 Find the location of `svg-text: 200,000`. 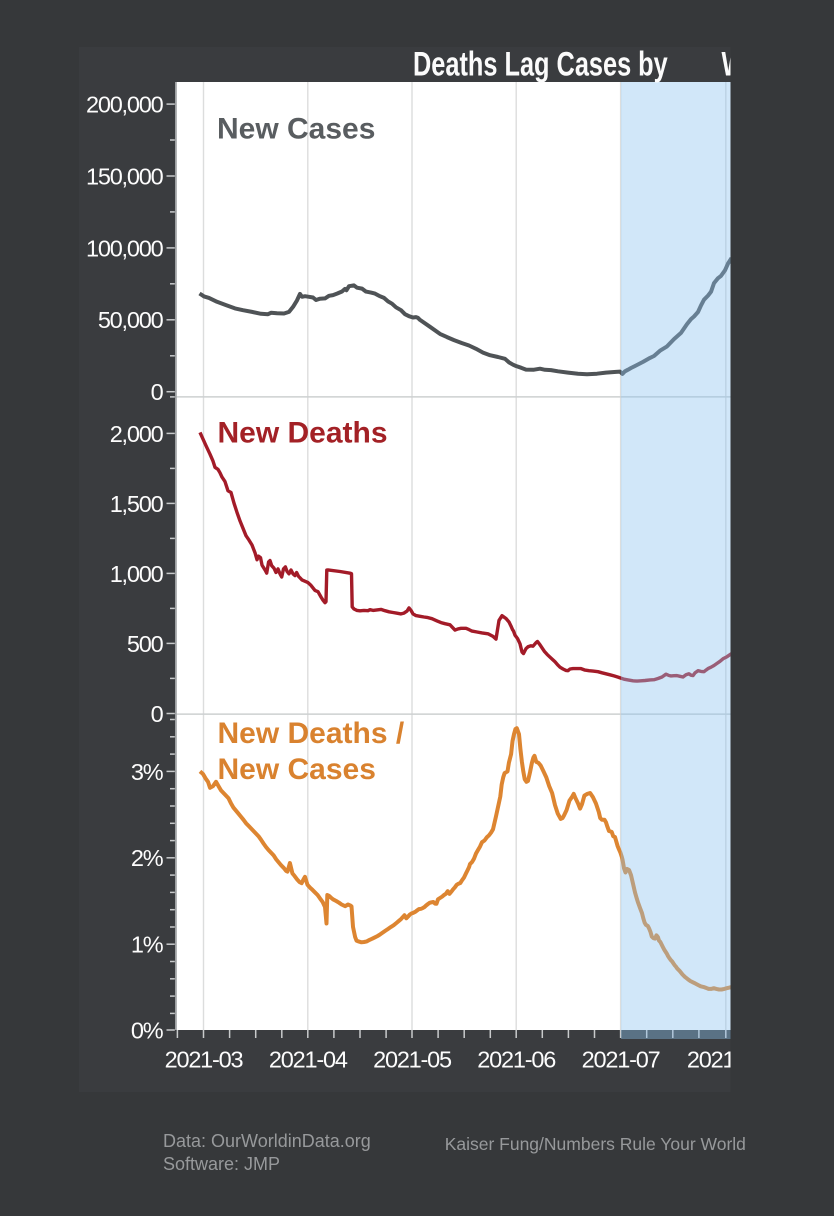

svg-text: 200,000 is located at coordinates (125, 105).